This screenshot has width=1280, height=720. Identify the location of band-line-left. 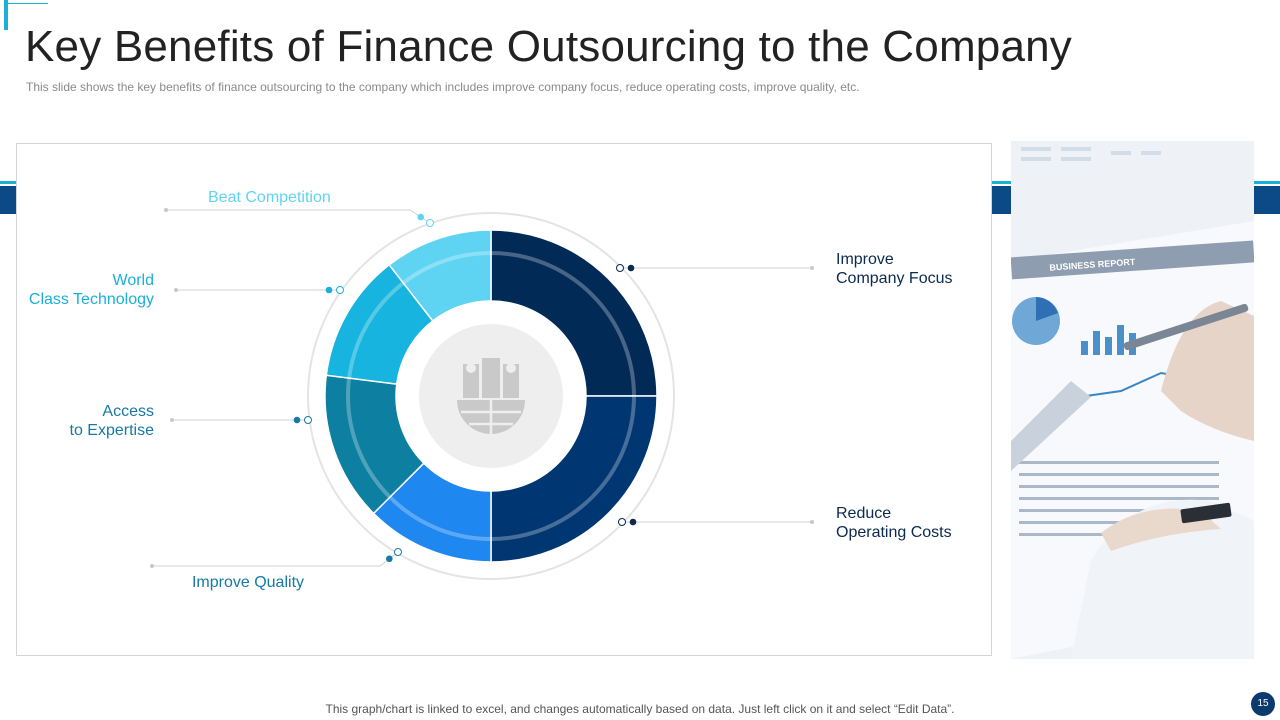
(8, 182).